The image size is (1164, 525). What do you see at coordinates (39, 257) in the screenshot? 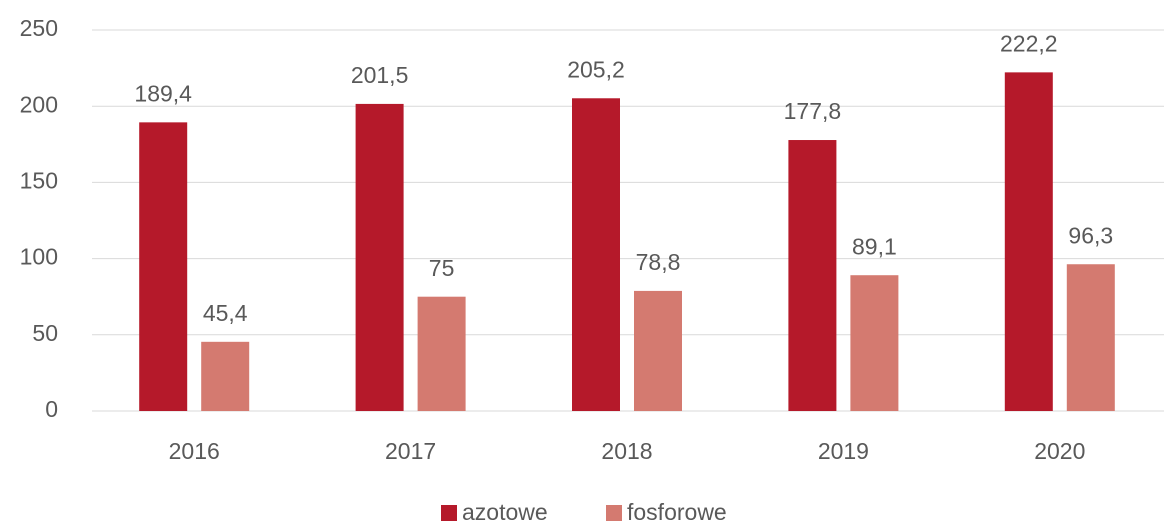
I see `y-tick-label: 100` at bounding box center [39, 257].